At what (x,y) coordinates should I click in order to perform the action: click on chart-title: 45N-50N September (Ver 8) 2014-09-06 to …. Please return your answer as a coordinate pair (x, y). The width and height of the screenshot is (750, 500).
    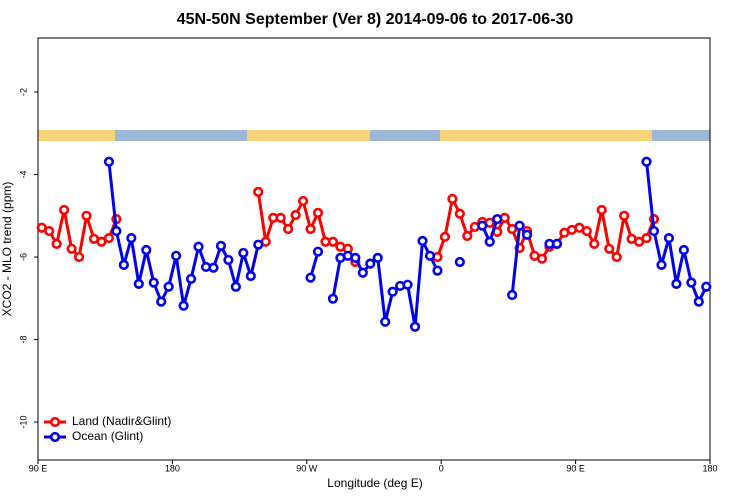
    Looking at the image, I should click on (375, 19).